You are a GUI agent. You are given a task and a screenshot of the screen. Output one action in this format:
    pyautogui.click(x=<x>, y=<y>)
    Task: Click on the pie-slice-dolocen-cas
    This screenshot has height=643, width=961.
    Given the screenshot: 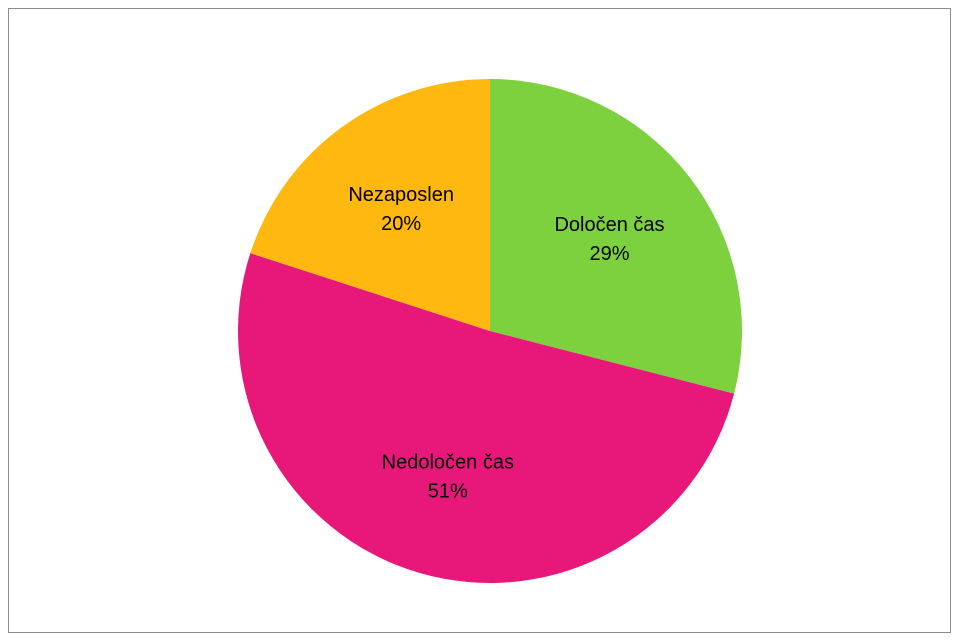 What is the action you would take?
    pyautogui.click(x=616, y=236)
    